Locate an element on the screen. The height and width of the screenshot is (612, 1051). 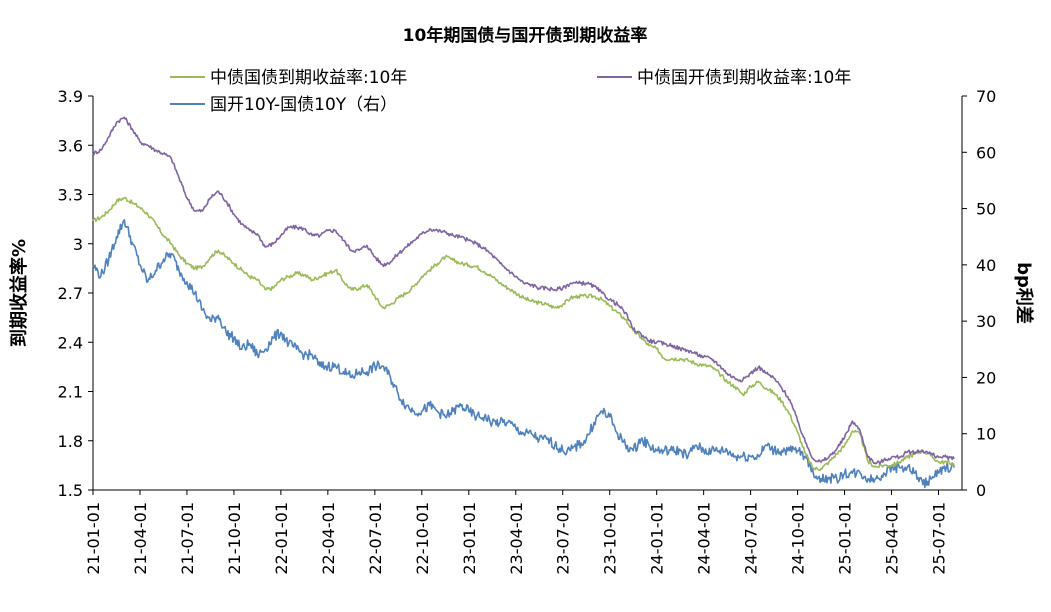
left-tick-label: 3.6 is located at coordinates (70, 145).